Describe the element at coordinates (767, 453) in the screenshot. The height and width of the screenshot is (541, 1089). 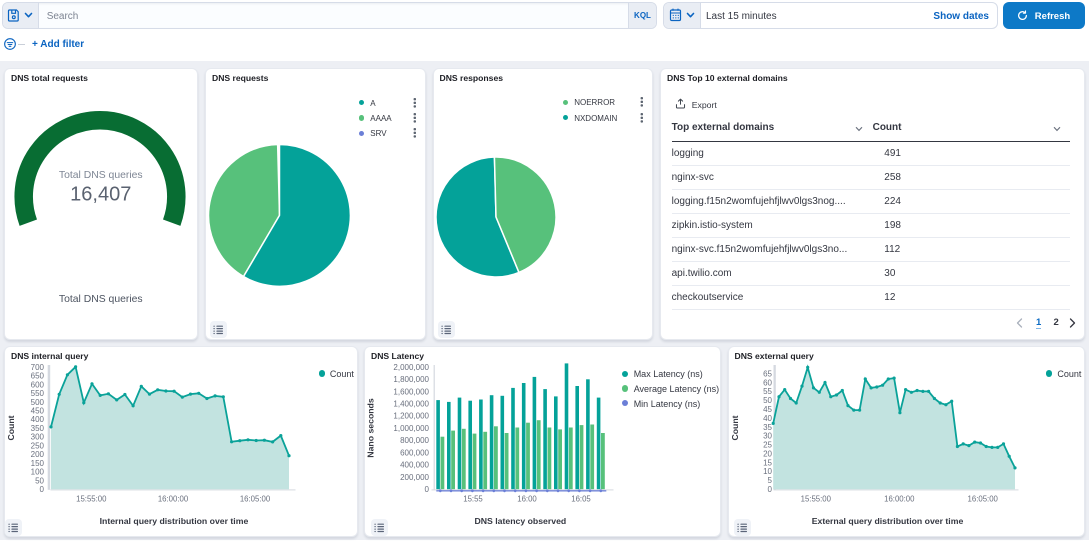
I see `svg-text: 20` at that location.